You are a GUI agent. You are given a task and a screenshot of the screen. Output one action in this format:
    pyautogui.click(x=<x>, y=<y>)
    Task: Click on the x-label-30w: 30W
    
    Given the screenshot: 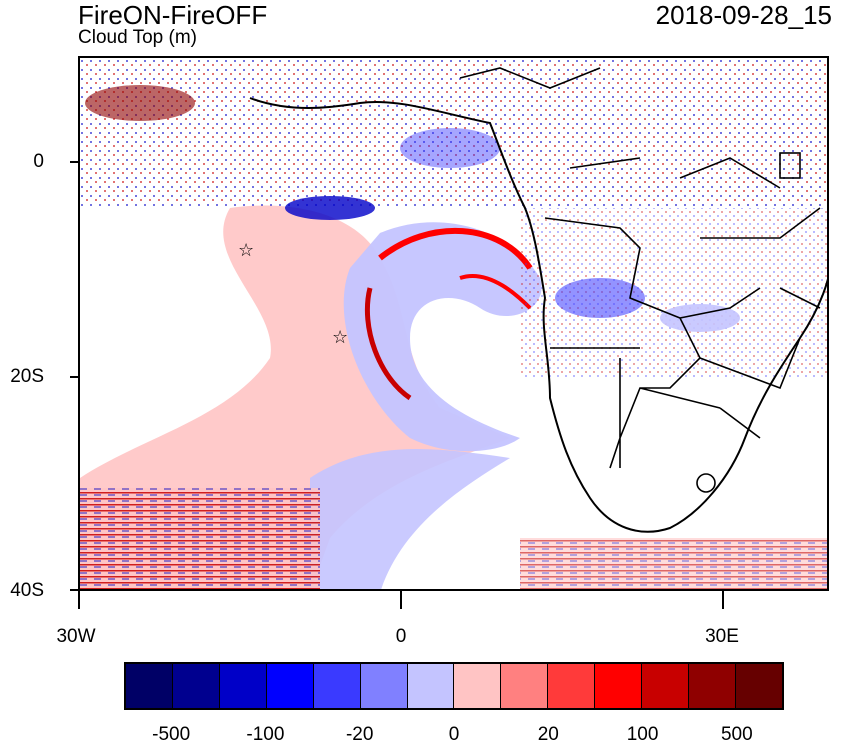 What is the action you would take?
    pyautogui.click(x=76, y=636)
    